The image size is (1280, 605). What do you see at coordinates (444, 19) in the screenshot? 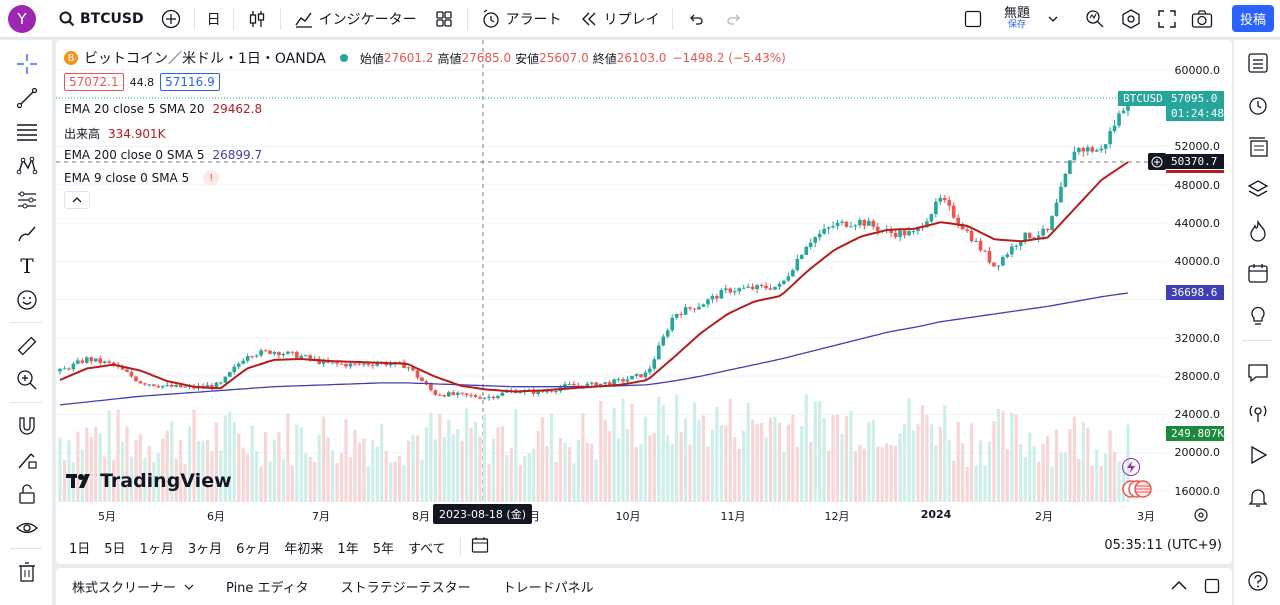
I see `layouts-button` at bounding box center [444, 19].